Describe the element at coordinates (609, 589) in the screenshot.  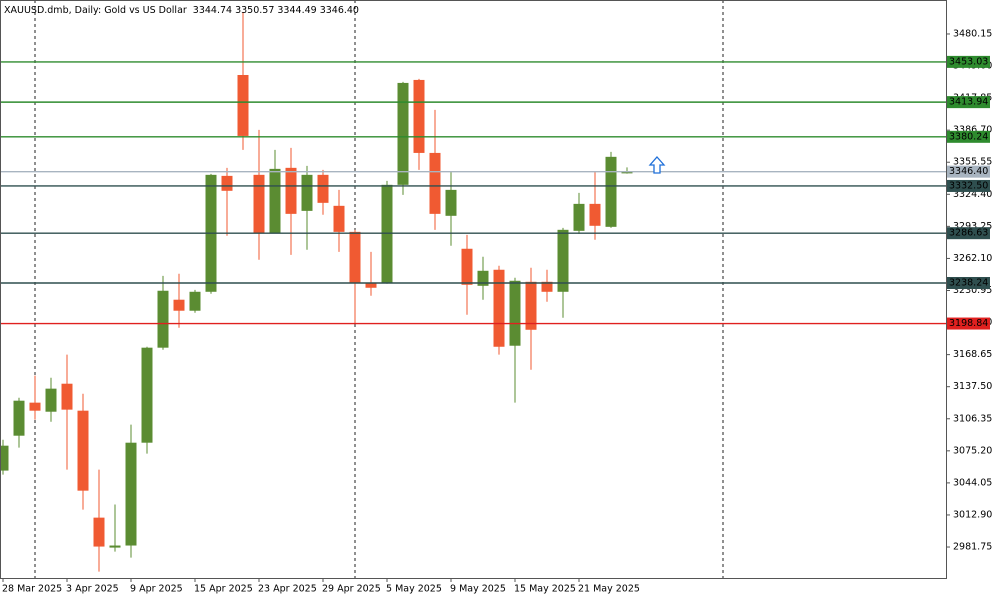
I see `x-tick-label: 21 May 2025` at that location.